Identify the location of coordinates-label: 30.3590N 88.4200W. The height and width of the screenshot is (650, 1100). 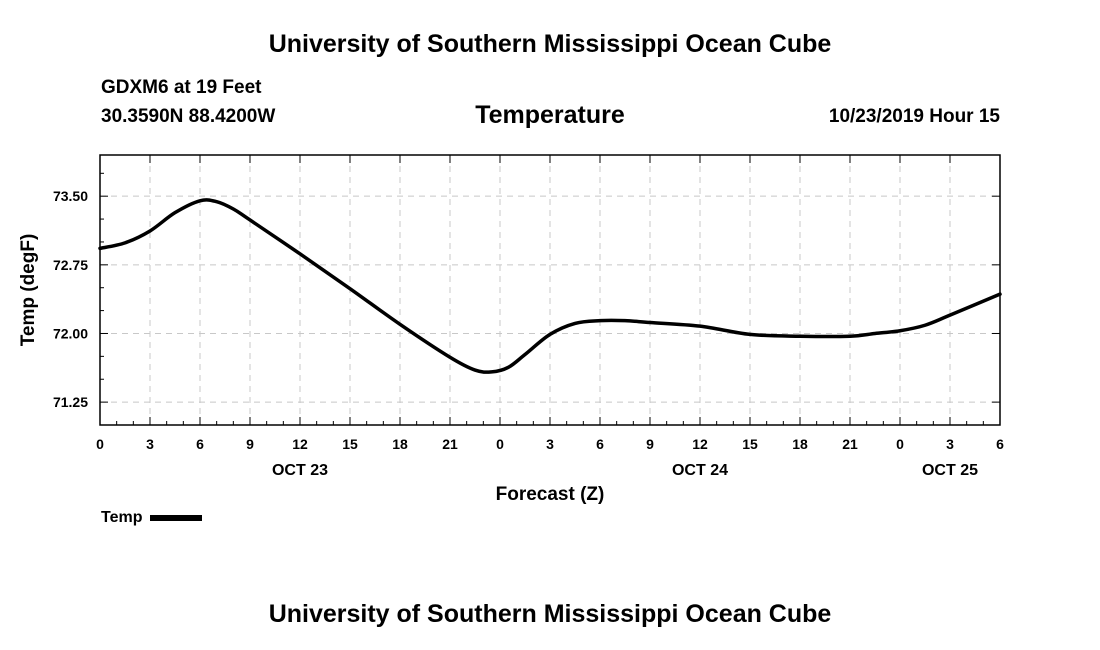
(188, 116).